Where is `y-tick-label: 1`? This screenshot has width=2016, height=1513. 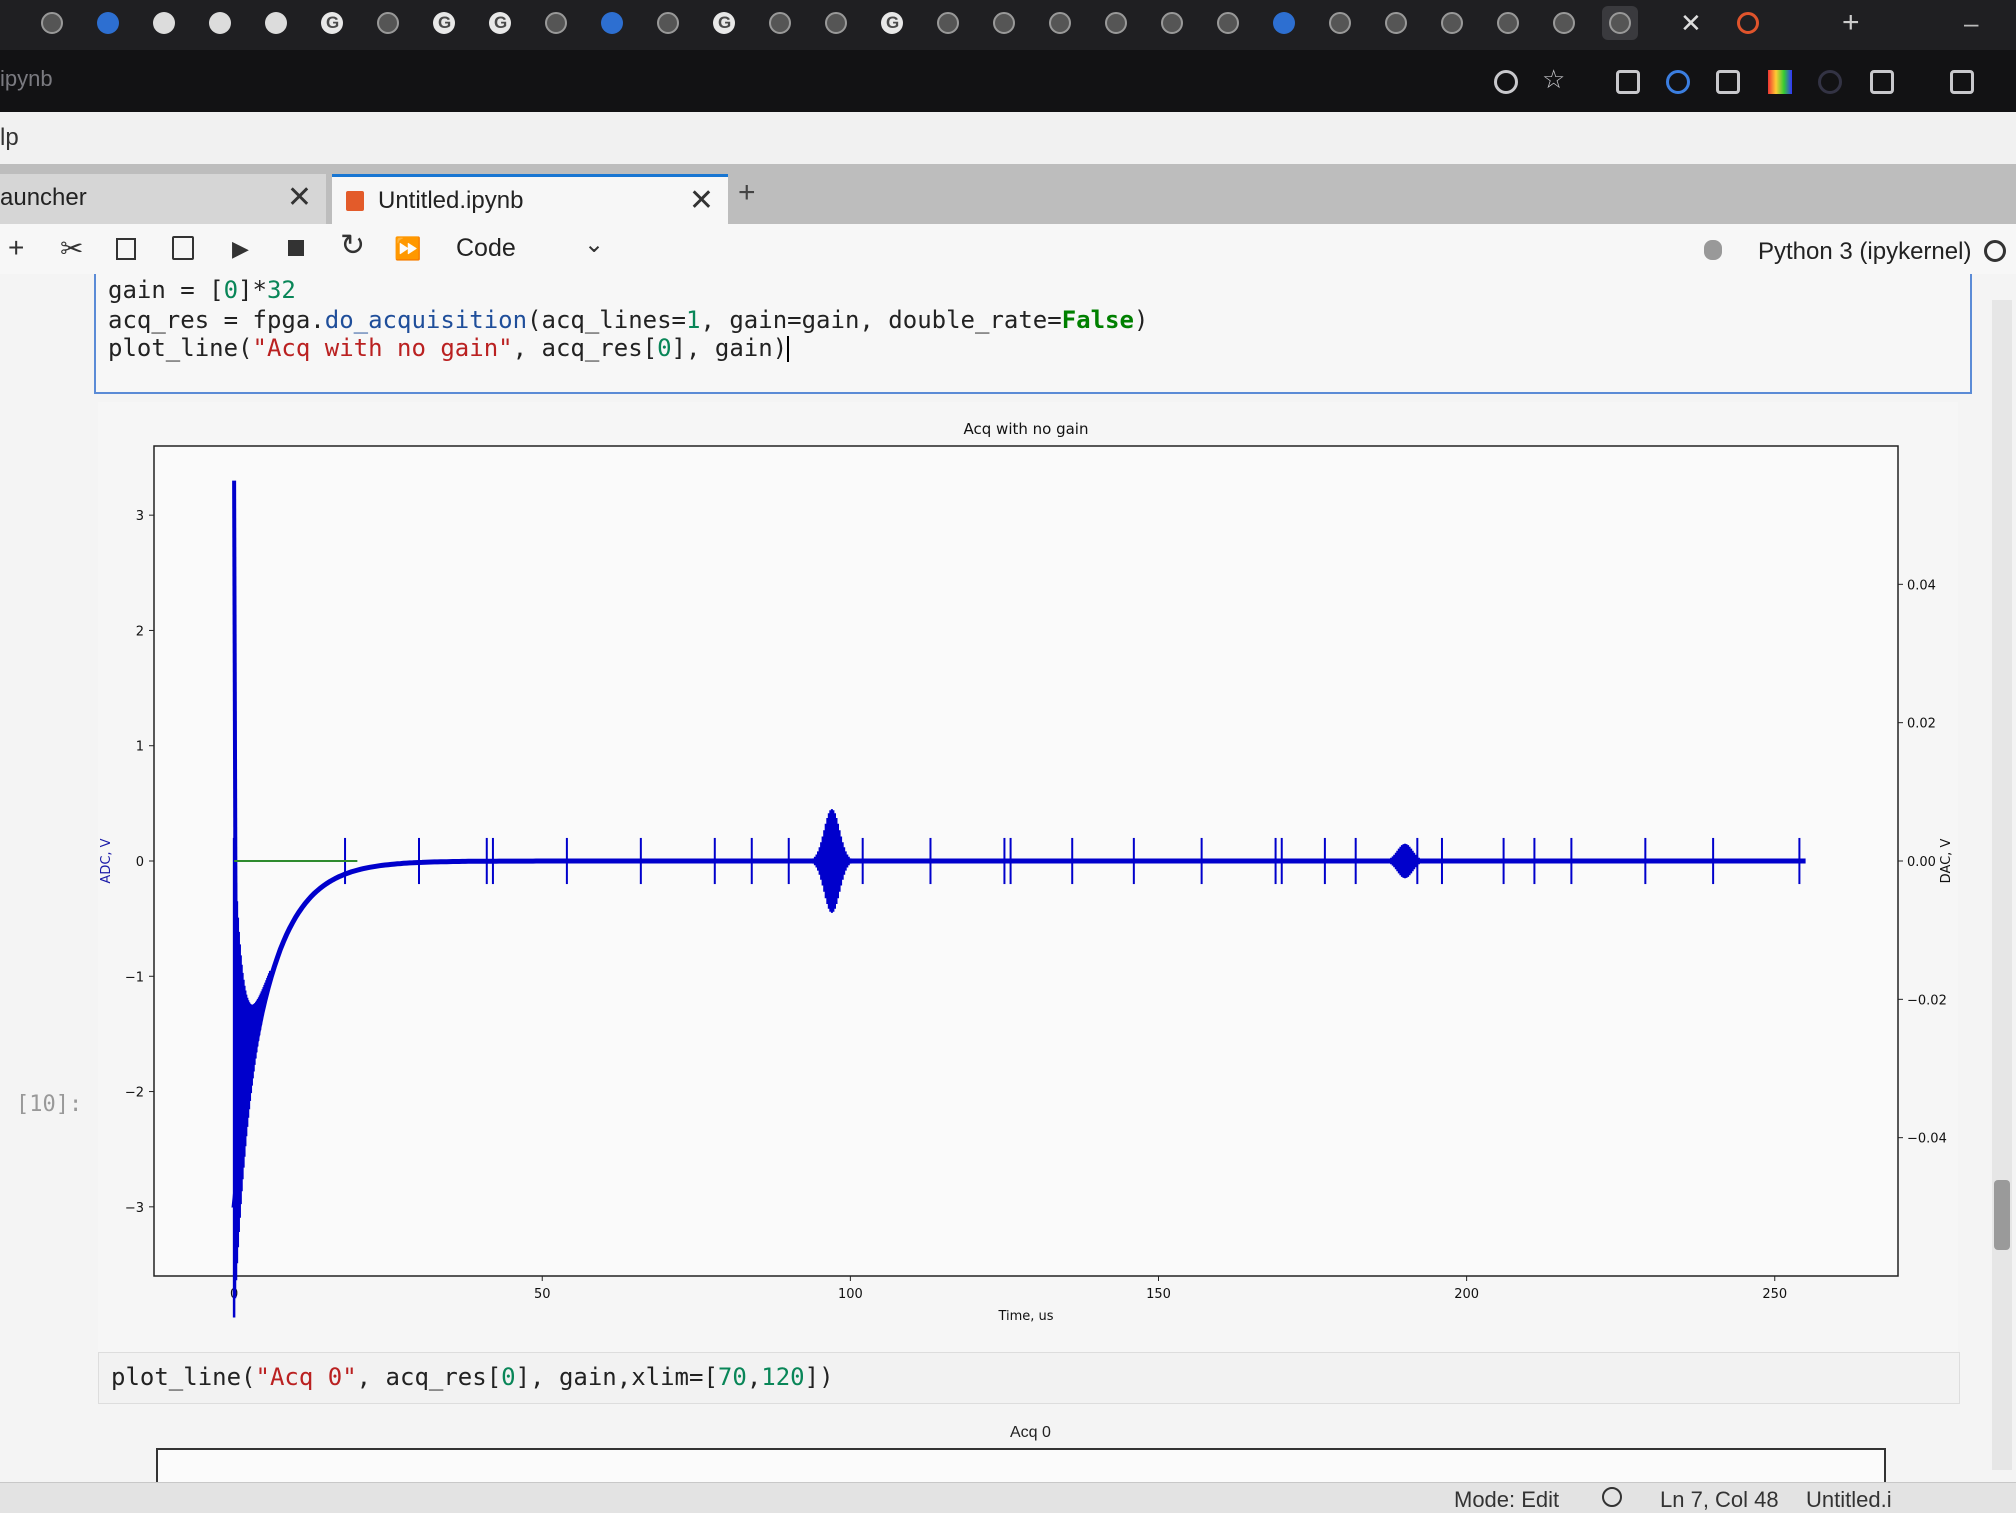 y-tick-label: 1 is located at coordinates (140, 747).